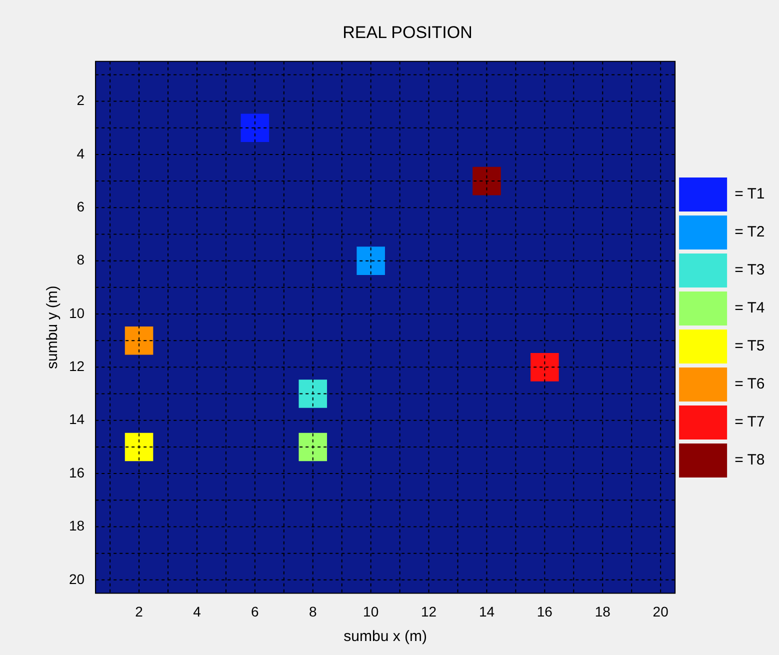 The height and width of the screenshot is (655, 779). Describe the element at coordinates (544, 611) in the screenshot. I see `x-tick-label: 16` at that location.